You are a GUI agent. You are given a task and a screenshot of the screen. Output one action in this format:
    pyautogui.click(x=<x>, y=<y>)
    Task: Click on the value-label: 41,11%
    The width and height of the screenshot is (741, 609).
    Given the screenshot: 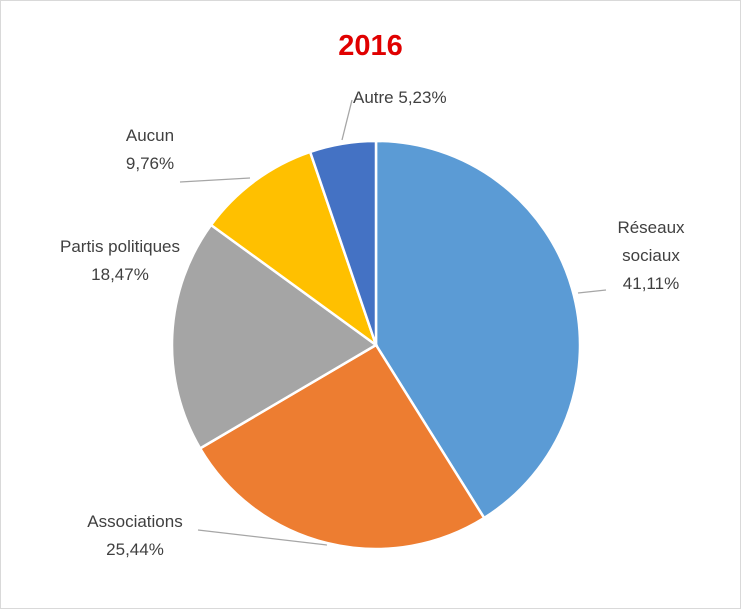 What is the action you would take?
    pyautogui.click(x=651, y=283)
    